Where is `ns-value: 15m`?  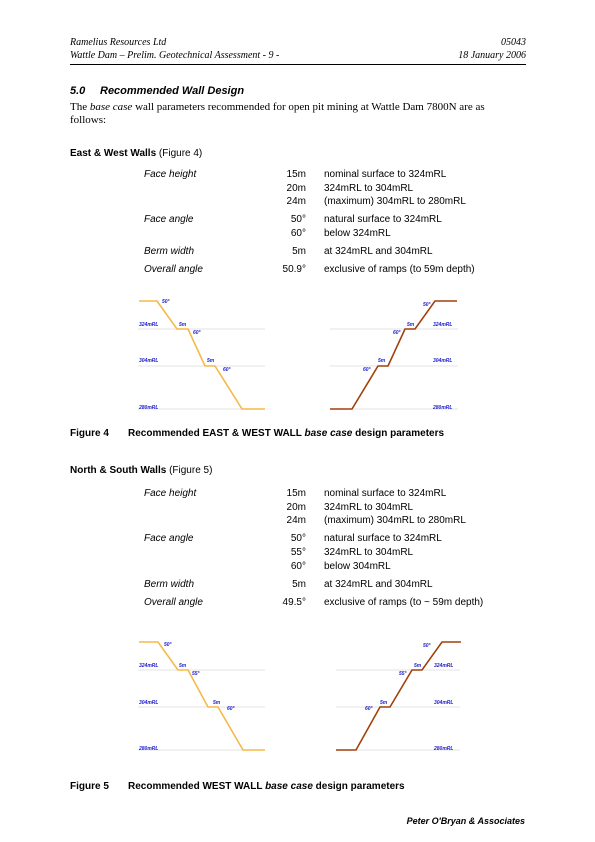 ns-value: 15m is located at coordinates (296, 493).